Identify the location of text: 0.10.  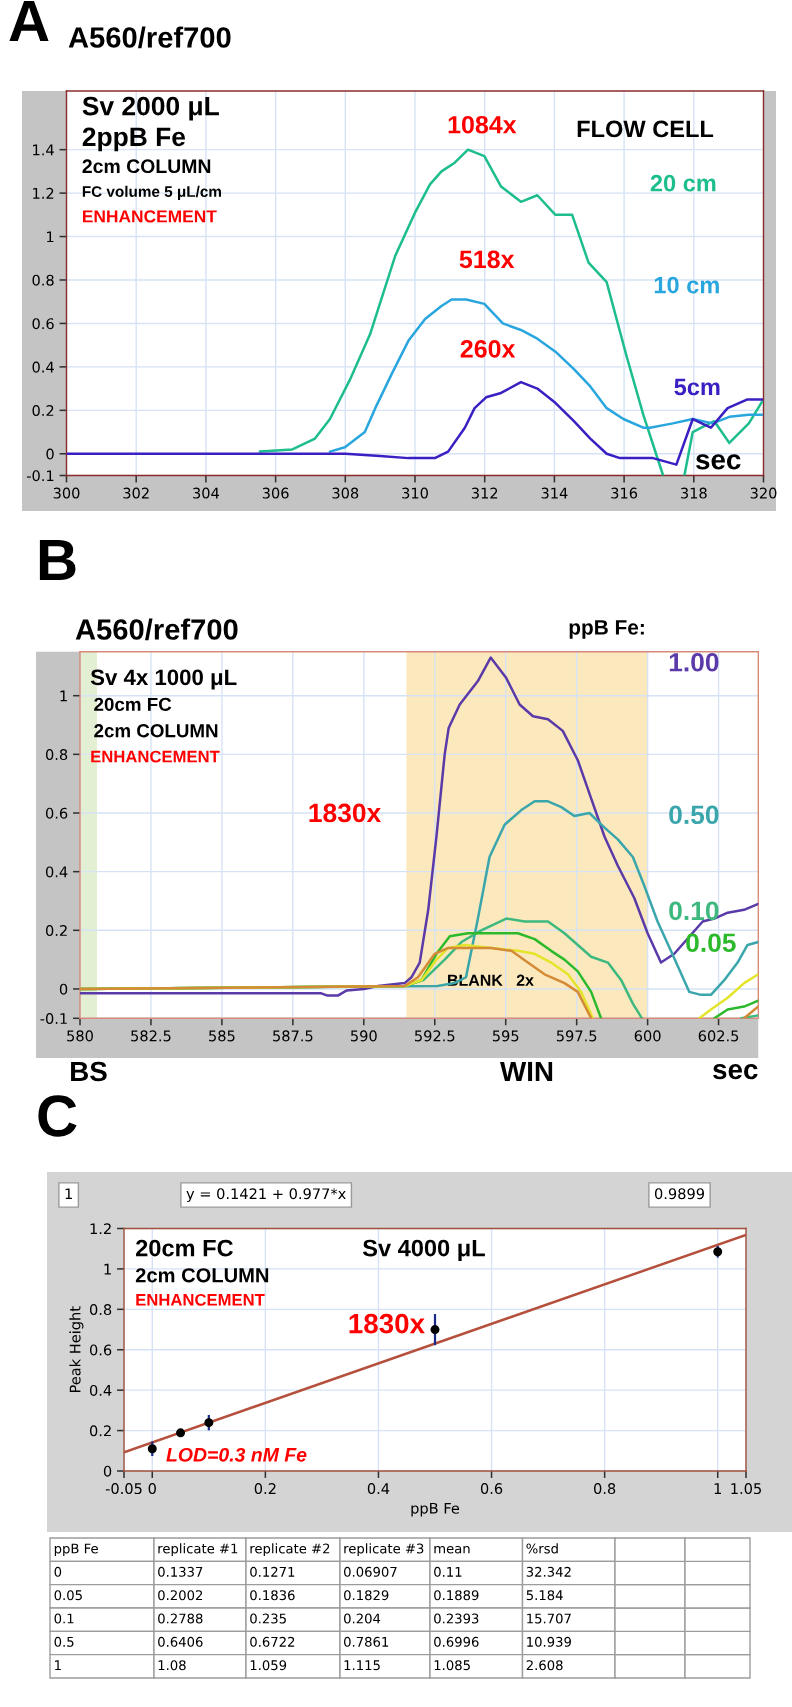
(694, 911).